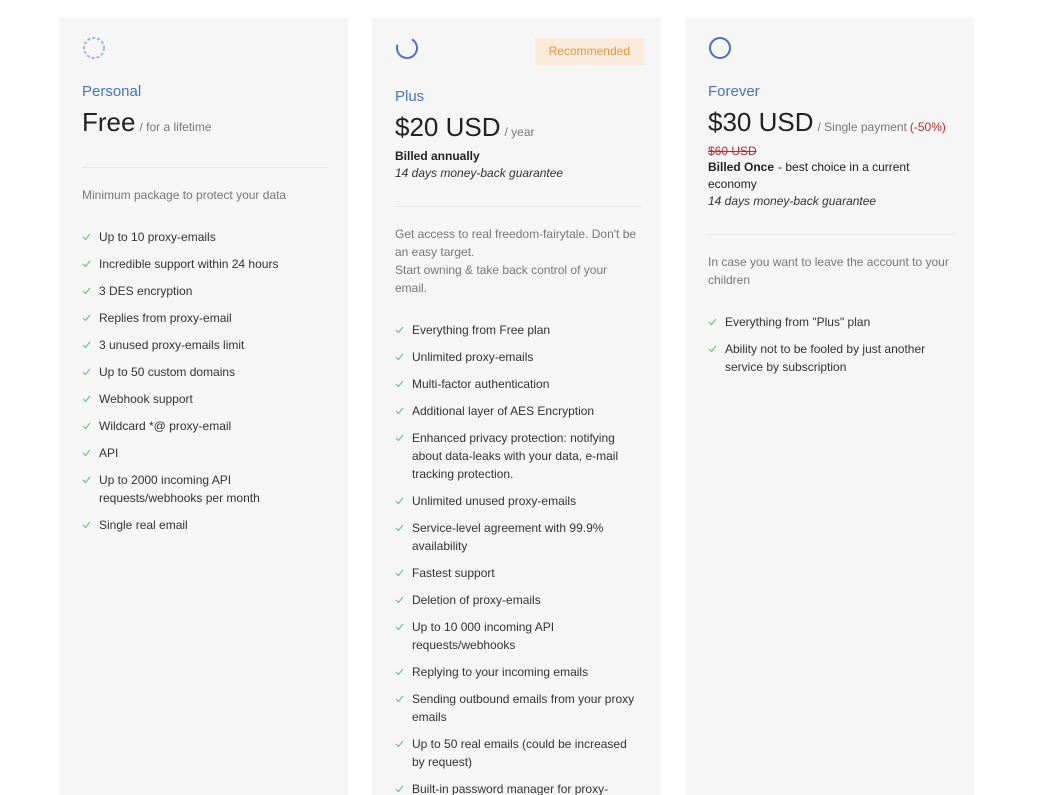  I want to click on feature-item: Replies from proxy-email, so click(205, 318).